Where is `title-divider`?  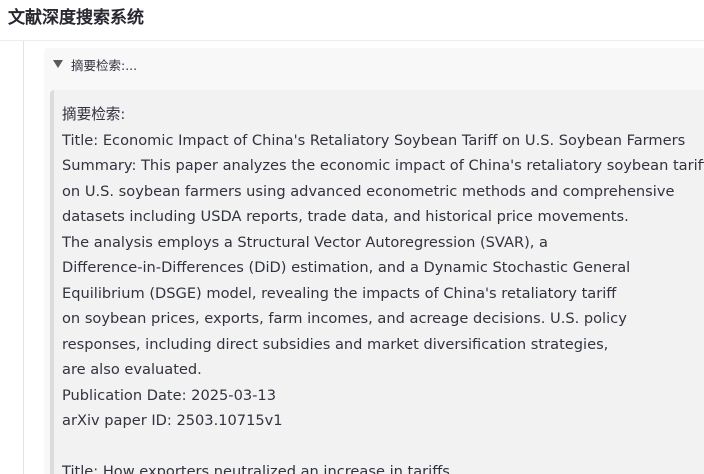
title-divider is located at coordinates (352, 40).